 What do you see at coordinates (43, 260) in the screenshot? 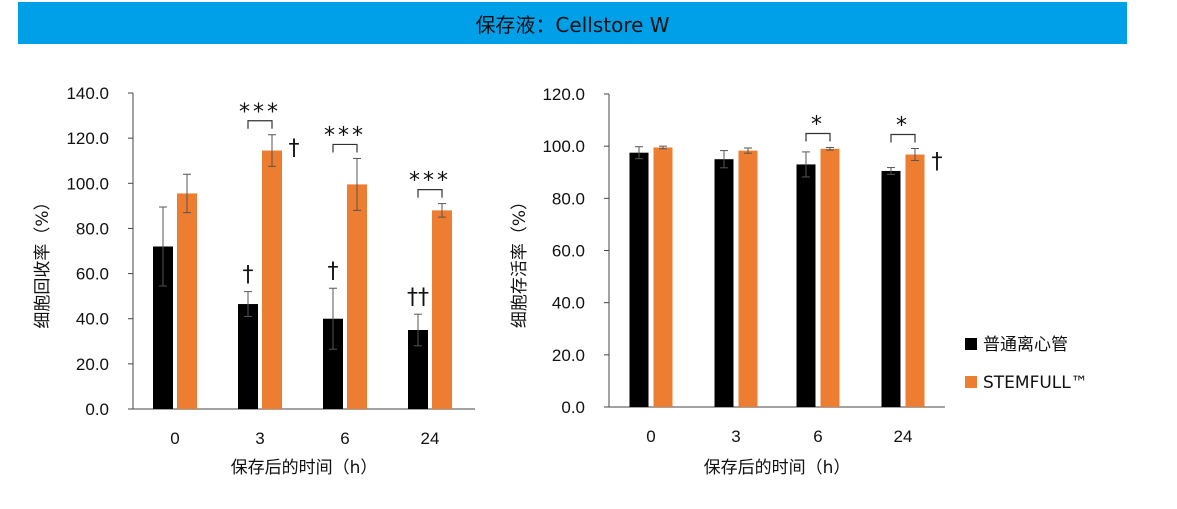
I see `y-axis-label: 细胞回收率（%）` at bounding box center [43, 260].